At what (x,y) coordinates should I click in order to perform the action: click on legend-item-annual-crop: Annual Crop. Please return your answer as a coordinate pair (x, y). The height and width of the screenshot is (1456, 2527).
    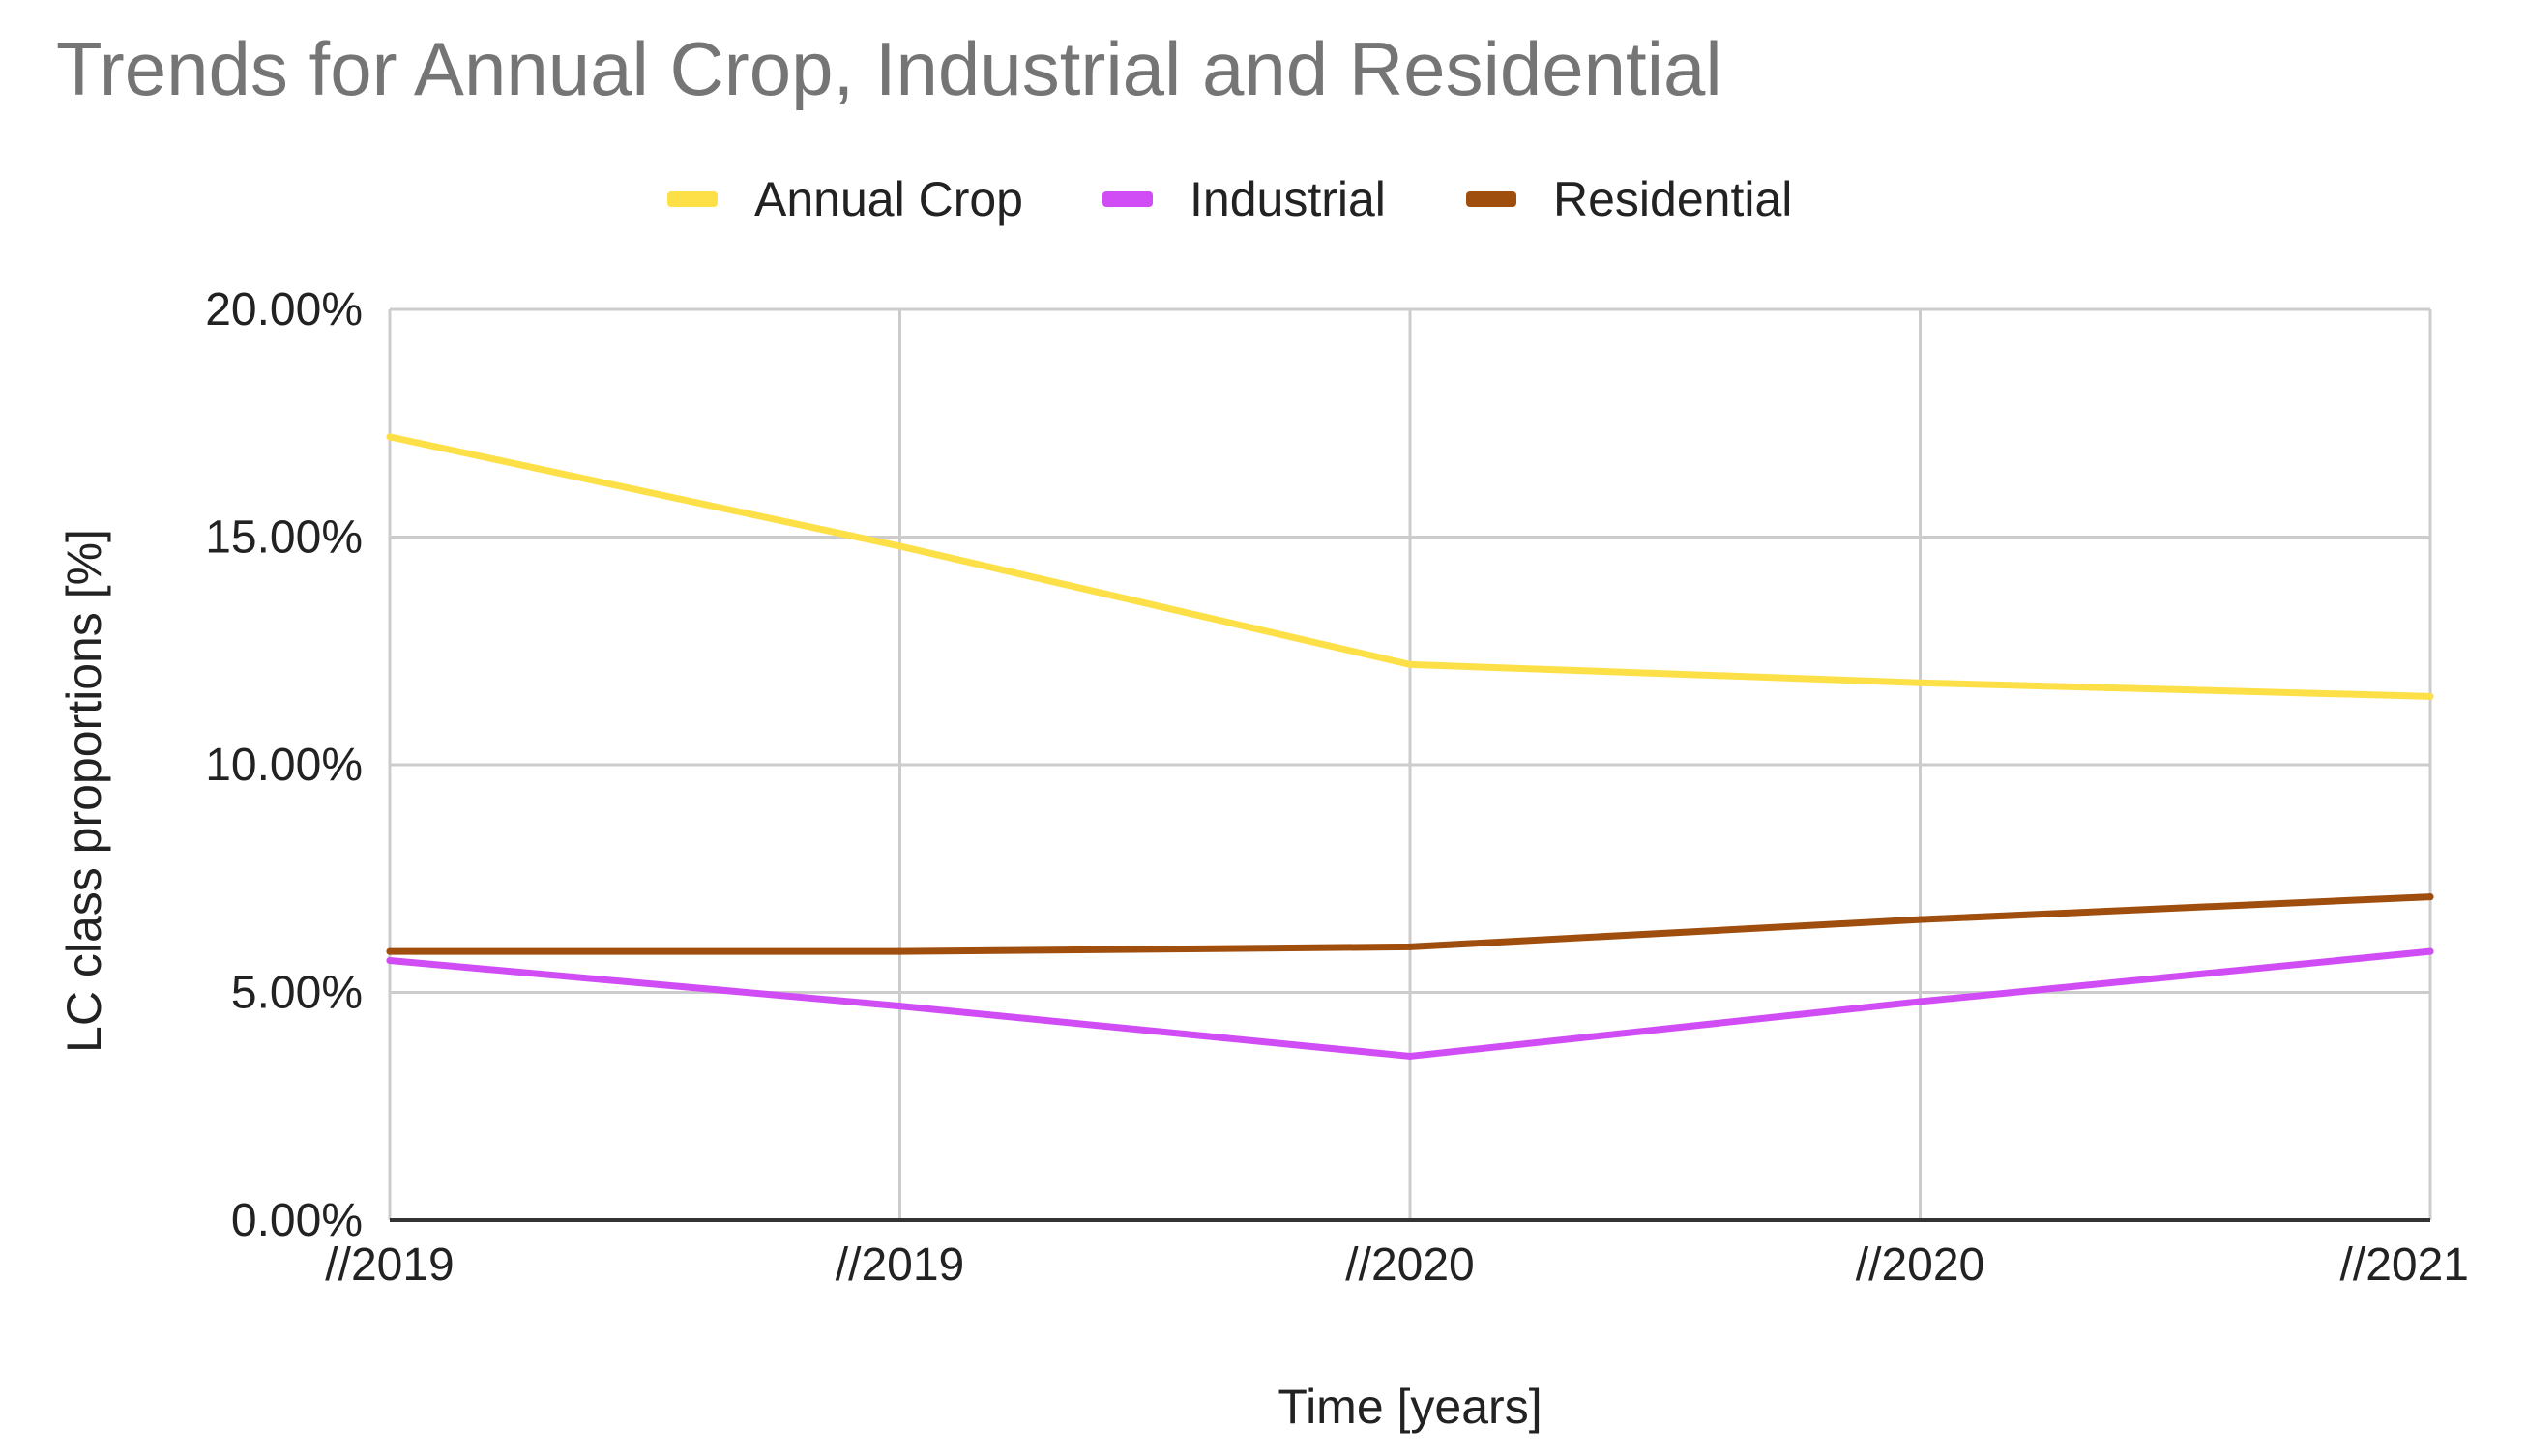
    Looking at the image, I should click on (845, 199).